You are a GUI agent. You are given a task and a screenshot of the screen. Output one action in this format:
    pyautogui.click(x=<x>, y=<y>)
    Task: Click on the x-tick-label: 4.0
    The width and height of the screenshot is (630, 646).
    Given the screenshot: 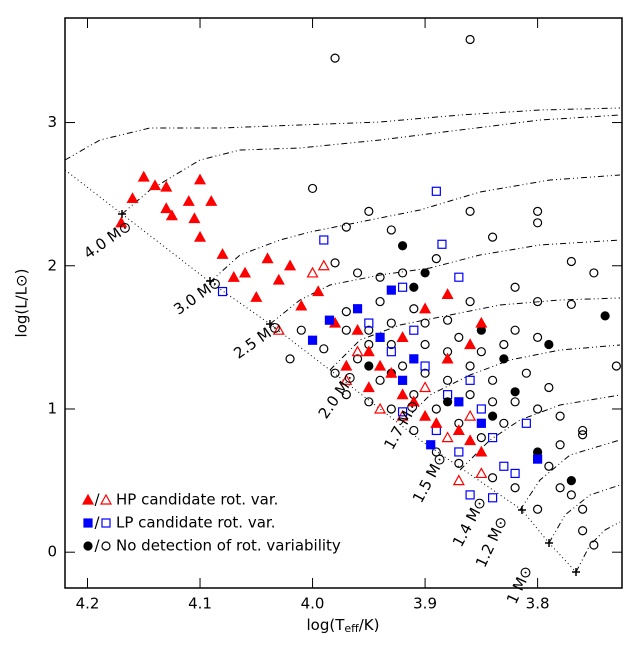 What is the action you would take?
    pyautogui.click(x=313, y=604)
    